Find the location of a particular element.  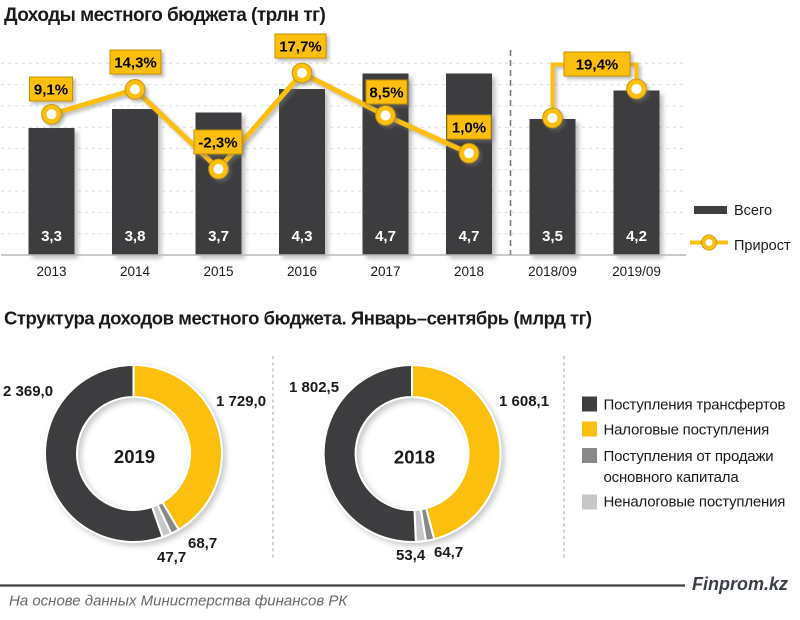

svg-text: 3,5 is located at coordinates (552, 236).